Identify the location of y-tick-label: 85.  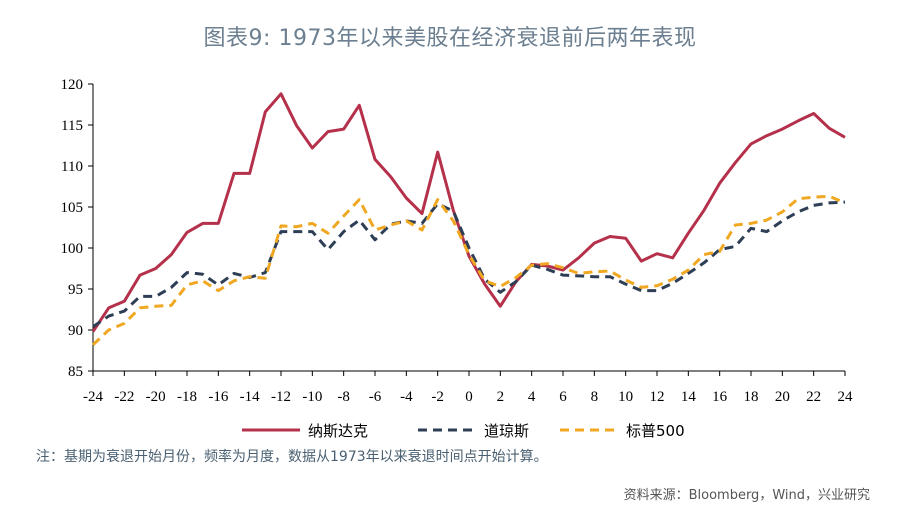
(75, 372).